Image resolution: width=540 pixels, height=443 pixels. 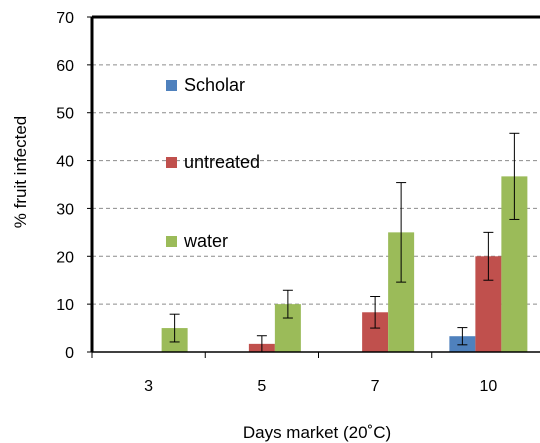 I want to click on legend-label: water, so click(x=205, y=241).